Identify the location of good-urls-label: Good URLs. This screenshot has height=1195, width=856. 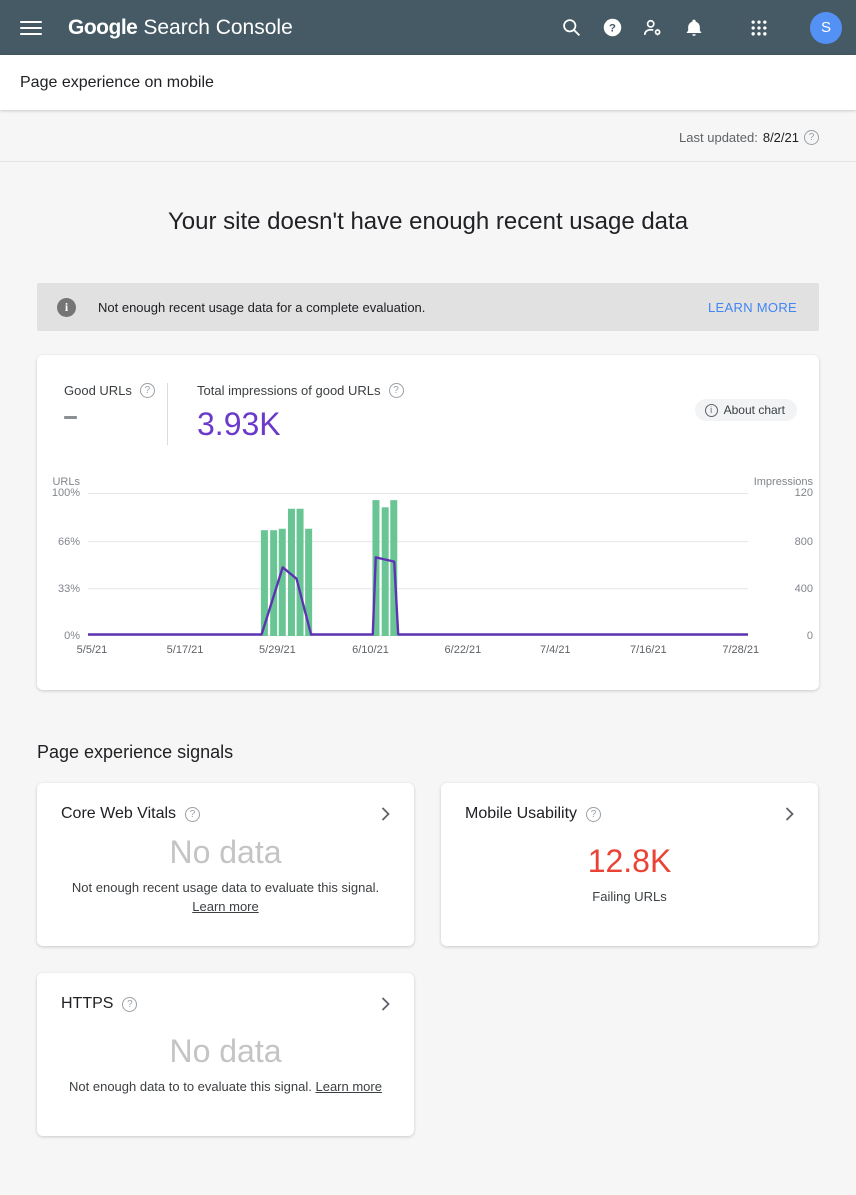
(98, 390).